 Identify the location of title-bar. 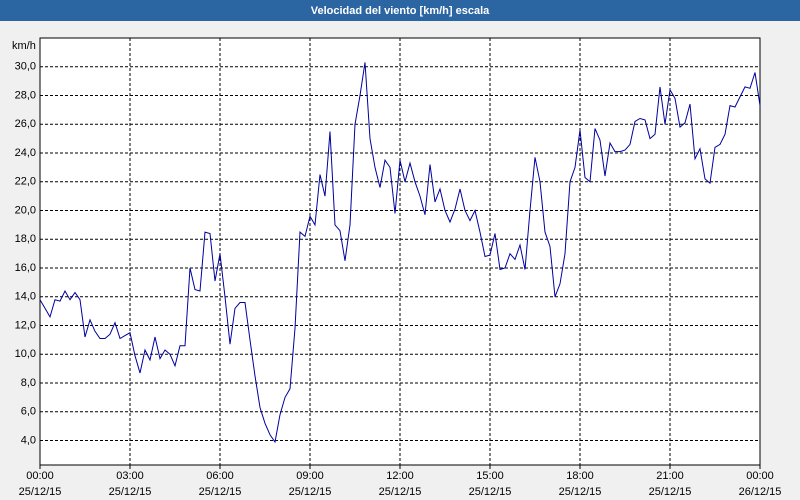
(400, 10).